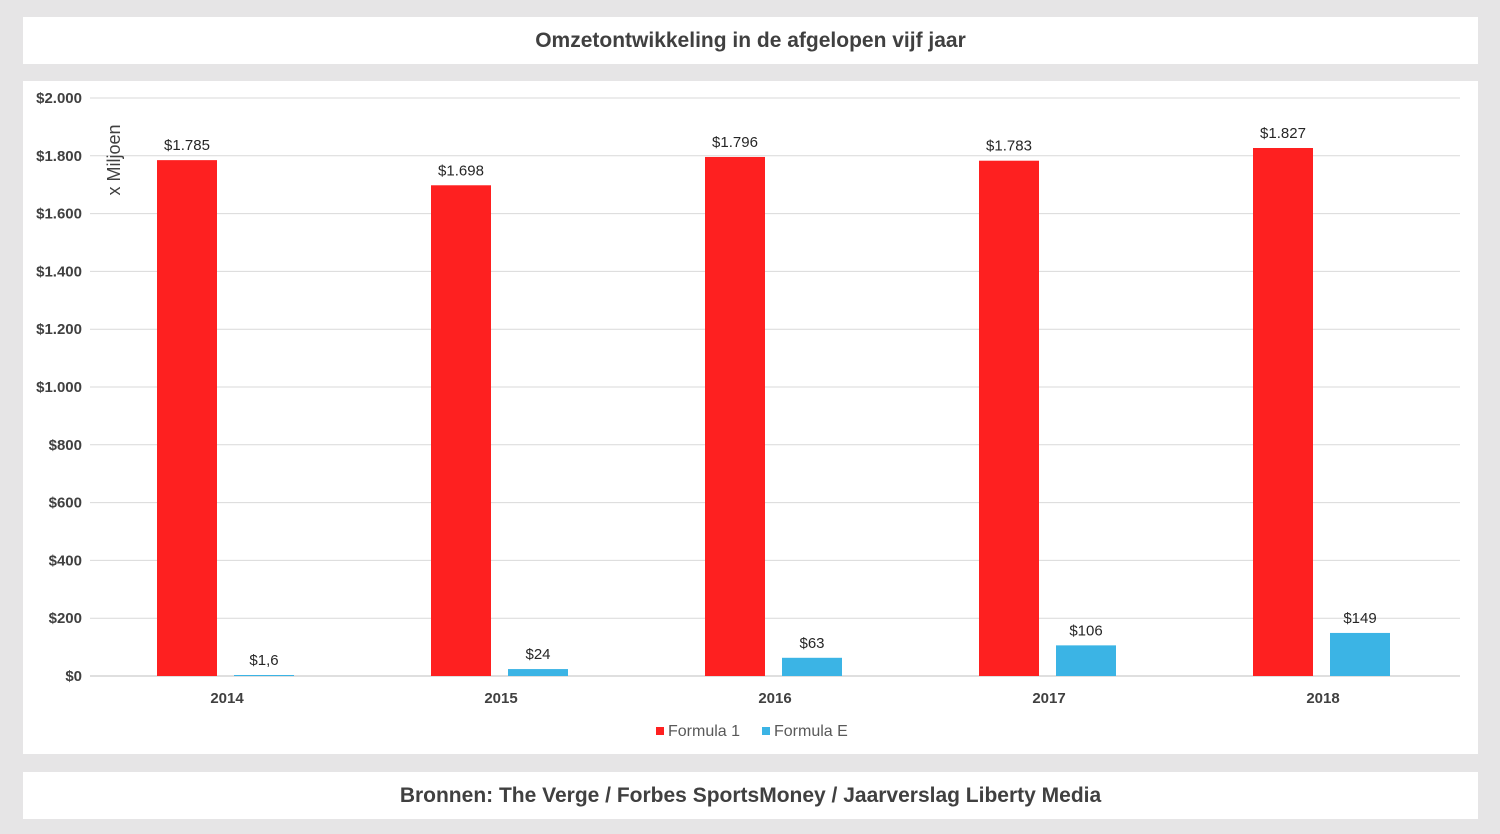 This screenshot has width=1500, height=834. What do you see at coordinates (187, 145) in the screenshot?
I see `data-label: $1.785` at bounding box center [187, 145].